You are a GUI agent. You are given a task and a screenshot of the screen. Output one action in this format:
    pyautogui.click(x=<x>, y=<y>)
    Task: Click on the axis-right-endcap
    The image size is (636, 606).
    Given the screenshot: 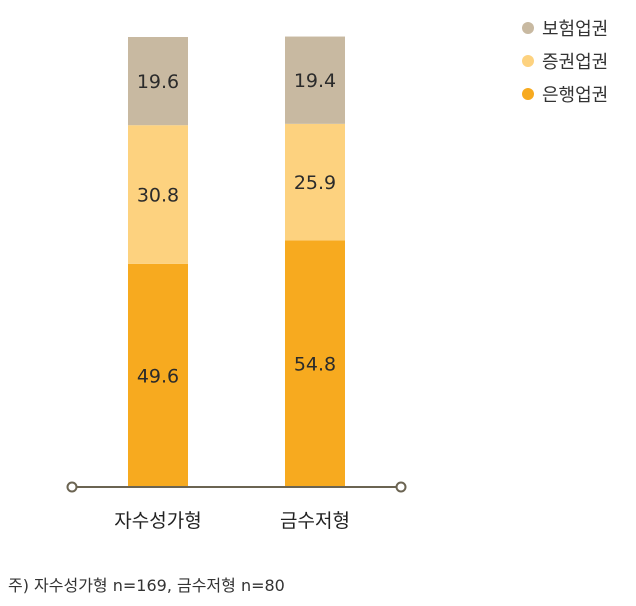 What is the action you would take?
    pyautogui.click(x=401, y=487)
    